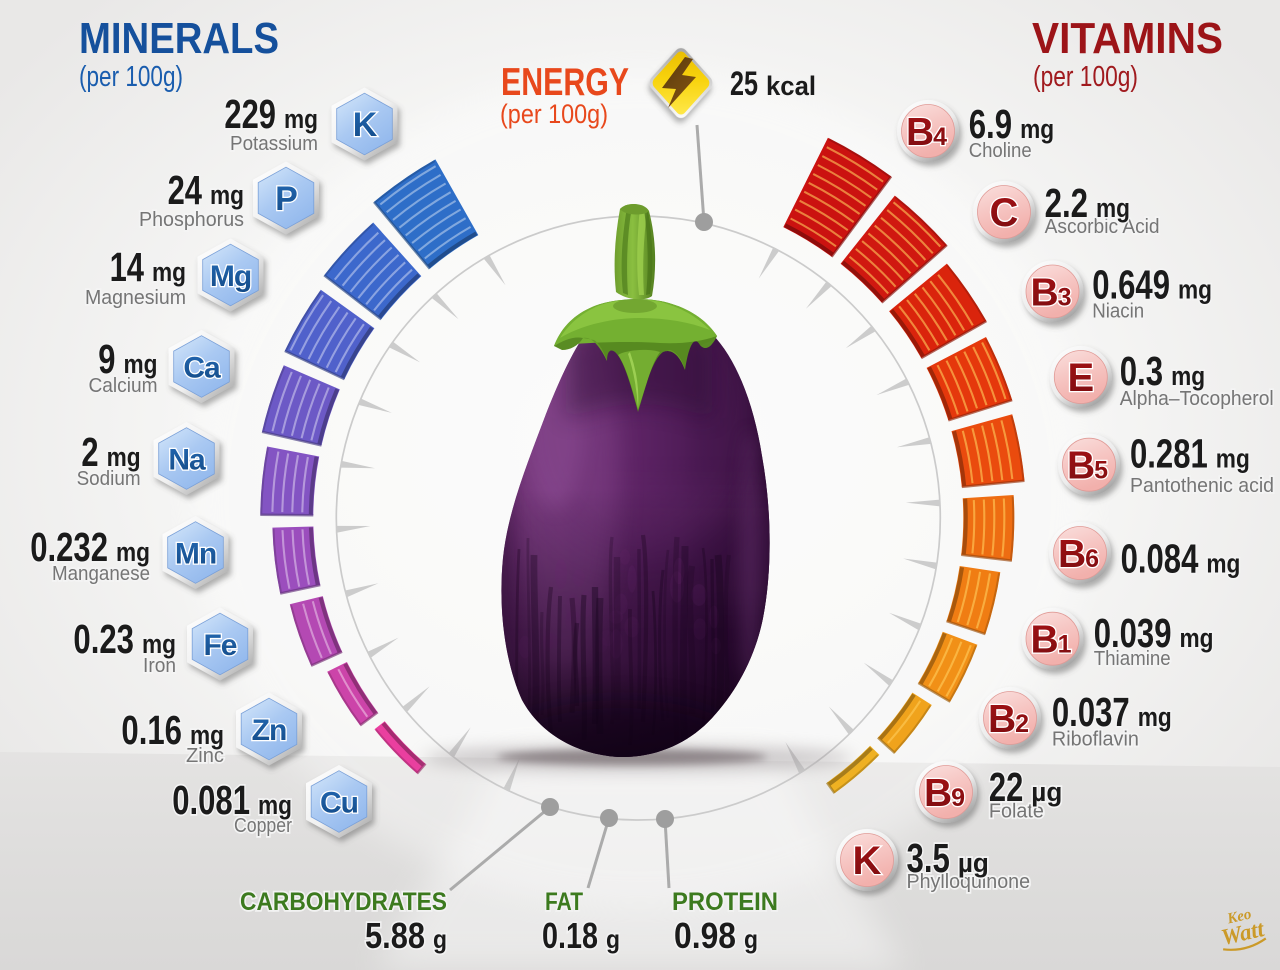 This screenshot has width=1280, height=970. I want to click on svg-text: 0.18, so click(570, 935).